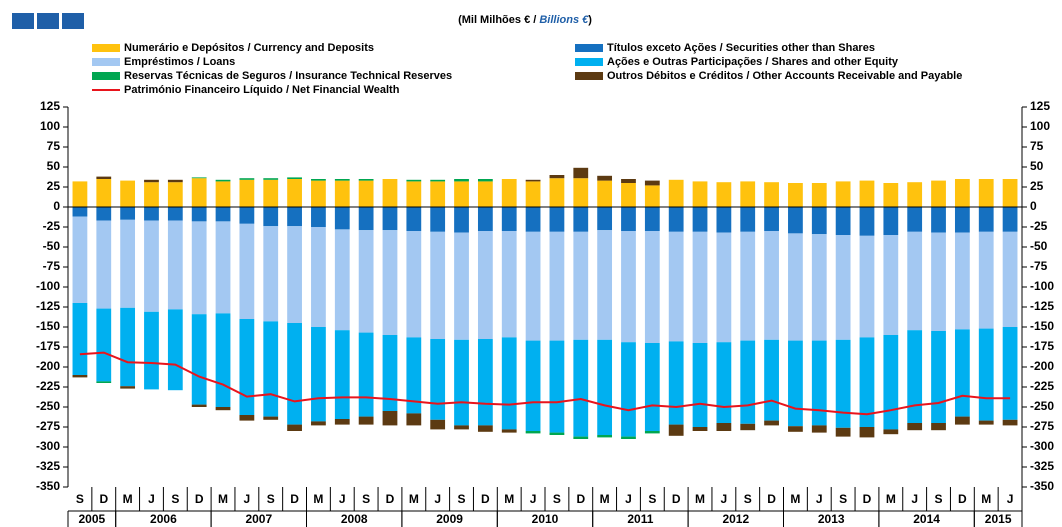  Describe the element at coordinates (91, 519) in the screenshot. I see `year-label: 2005` at that location.